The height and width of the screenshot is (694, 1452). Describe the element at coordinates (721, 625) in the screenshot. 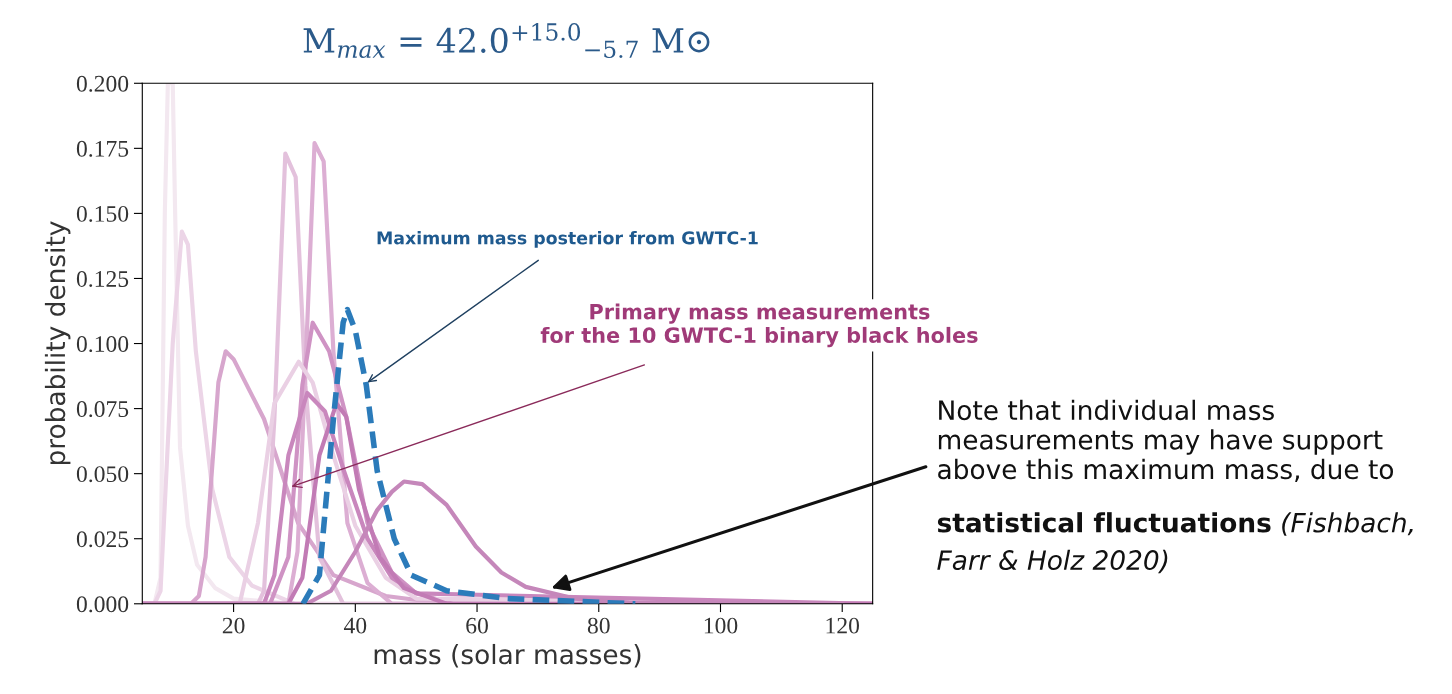

I see `x-tick-label: 100` at that location.